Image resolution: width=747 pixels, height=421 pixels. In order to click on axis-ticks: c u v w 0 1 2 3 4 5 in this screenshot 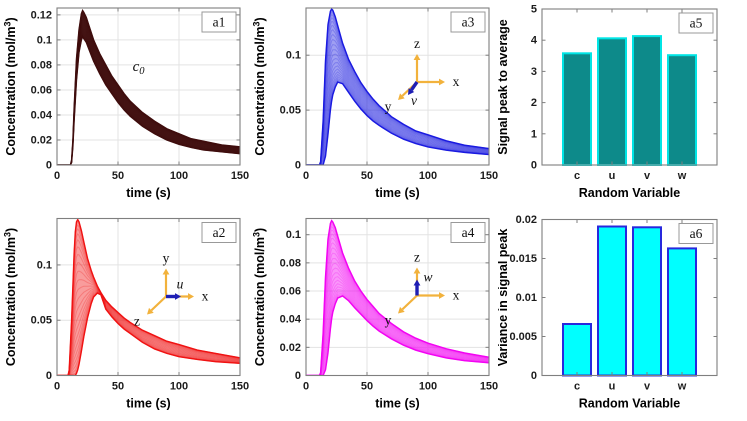, I will do `click(624, 93)`.